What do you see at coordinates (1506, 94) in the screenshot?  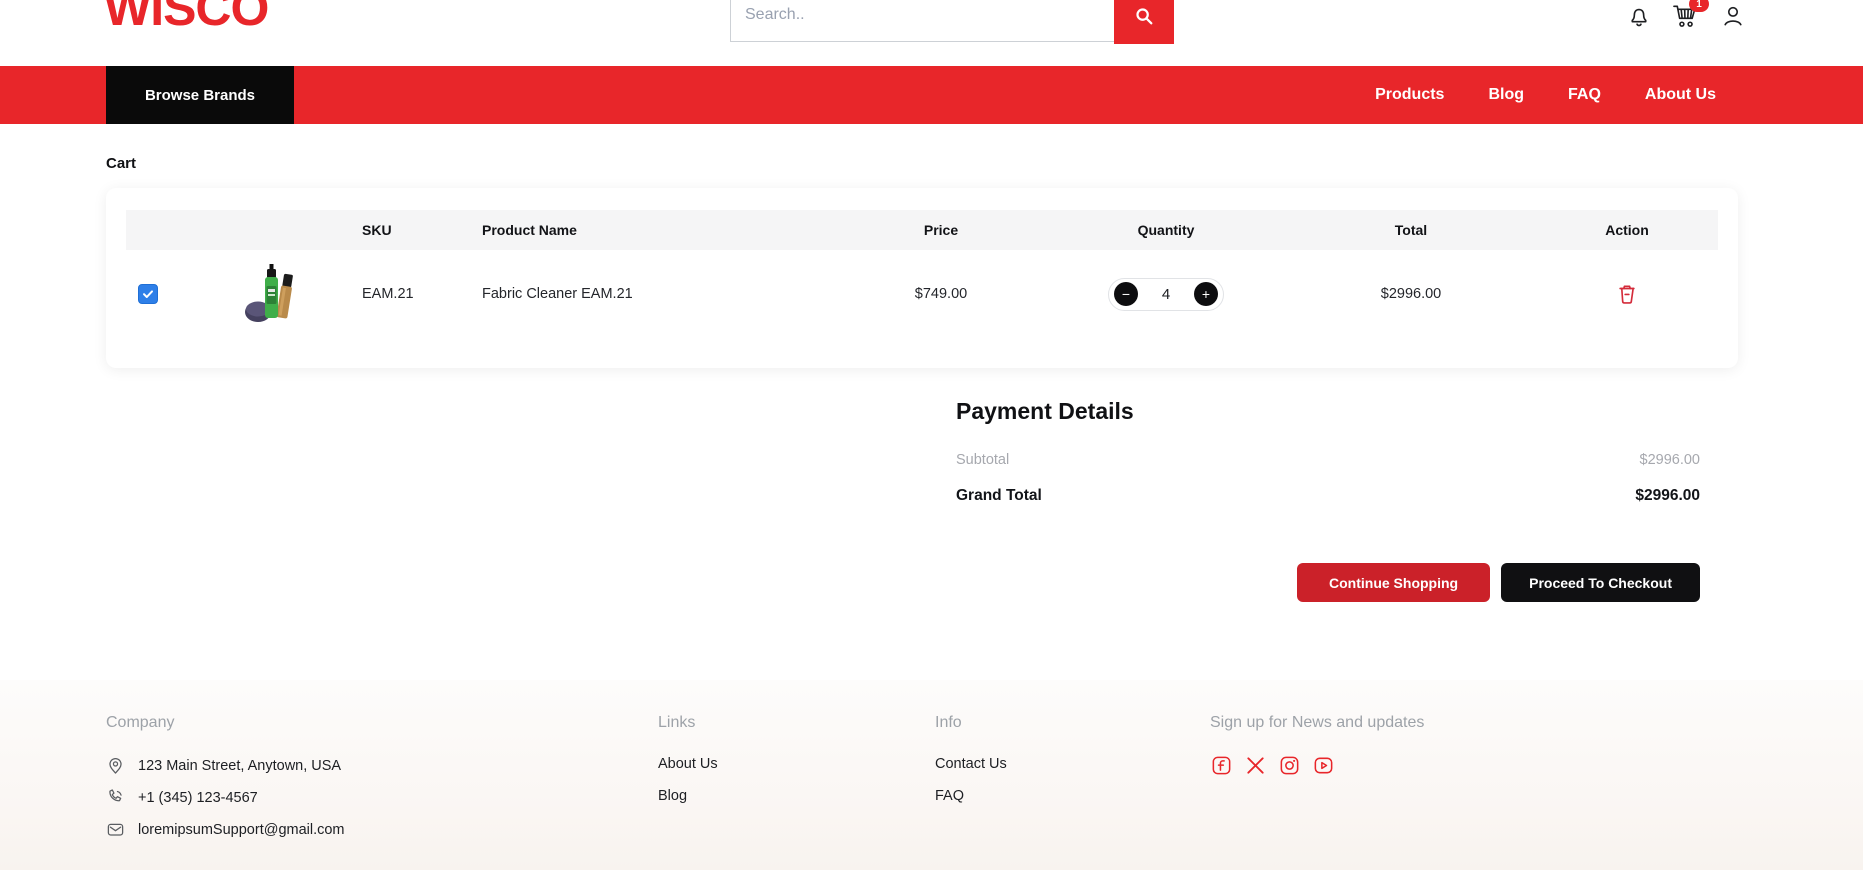 I see `nav-link-blog: Blog` at bounding box center [1506, 94].